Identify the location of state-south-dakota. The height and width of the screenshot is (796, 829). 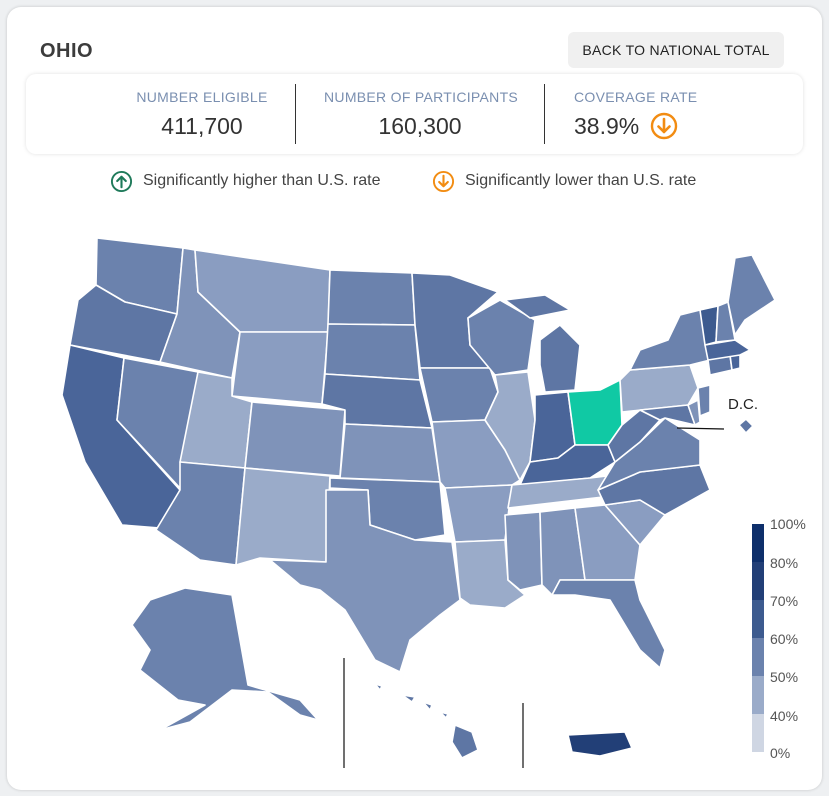
(372, 352).